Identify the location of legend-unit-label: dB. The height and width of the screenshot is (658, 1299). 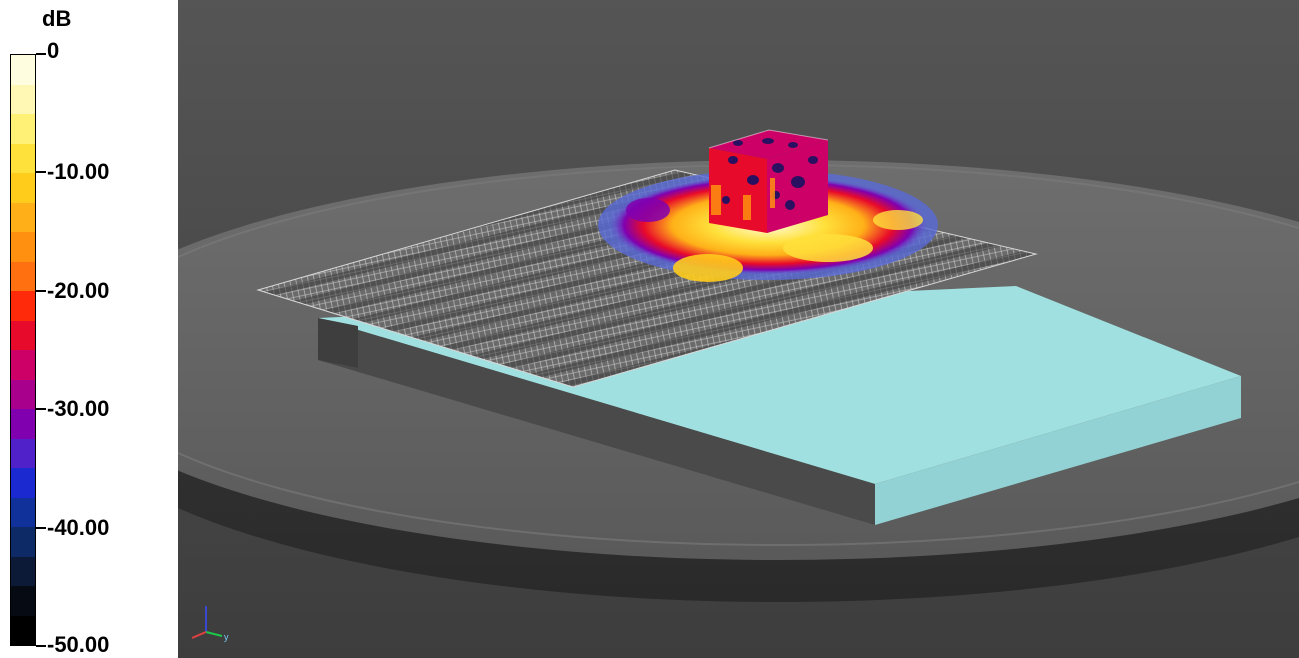
(57, 18).